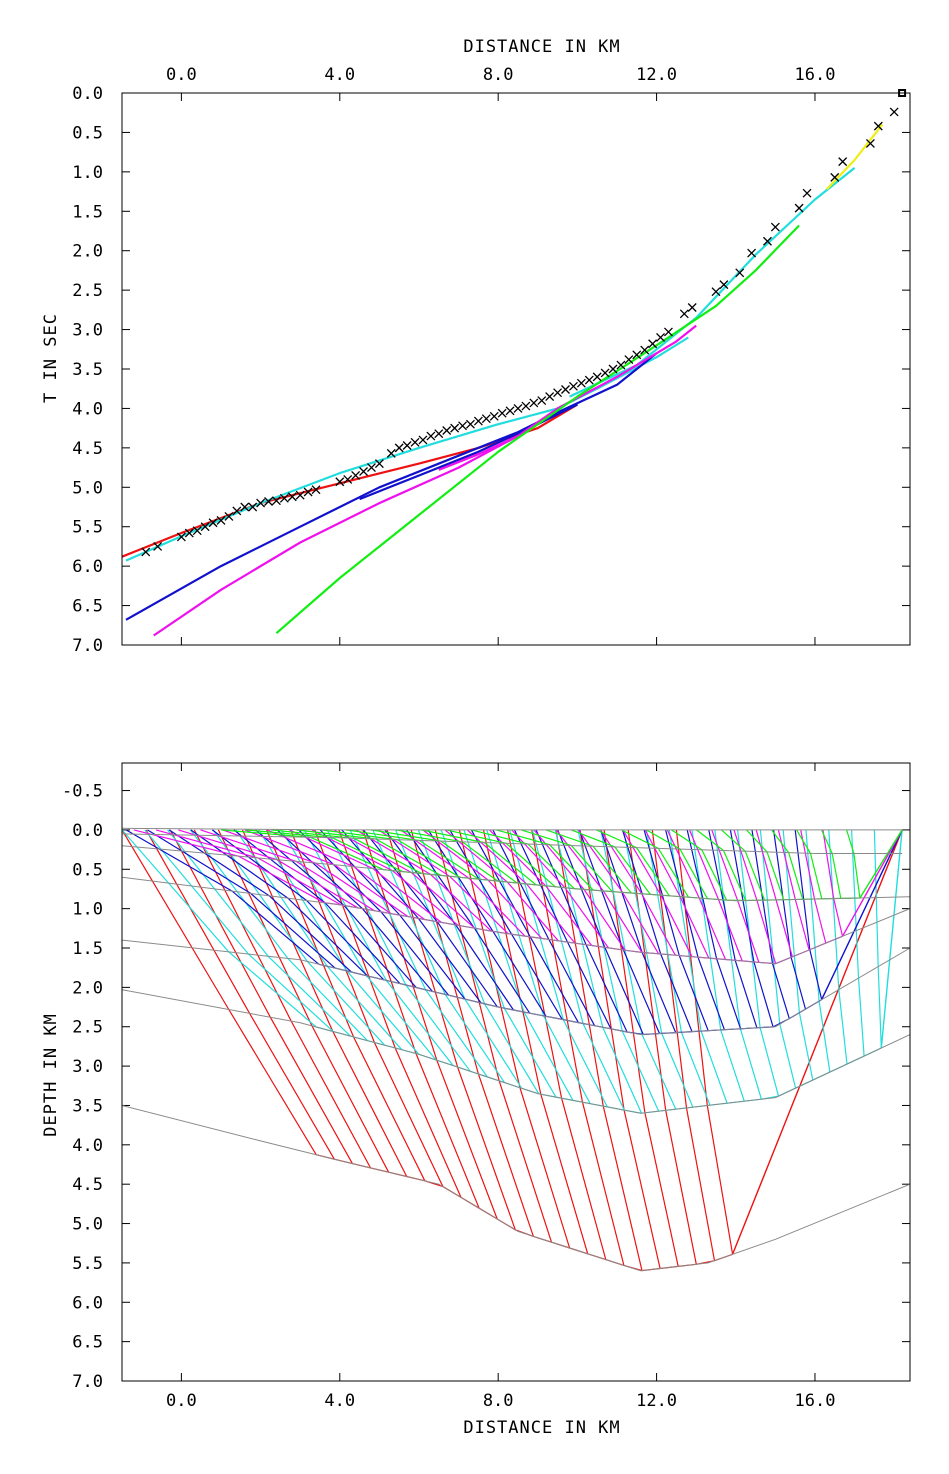 This screenshot has width=949, height=1474. What do you see at coordinates (425, 480) in the screenshot?
I see `magenta-traveltime-curve` at bounding box center [425, 480].